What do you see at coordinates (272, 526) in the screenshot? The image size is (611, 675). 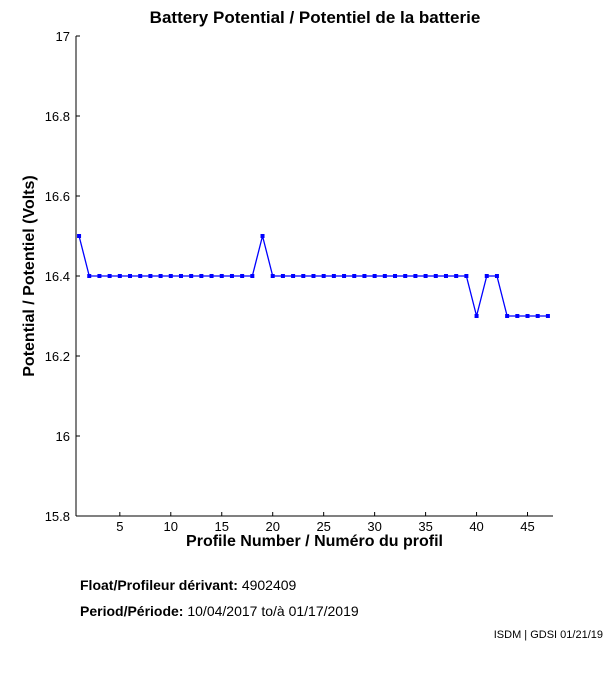 I see `x-tick-label: 20` at bounding box center [272, 526].